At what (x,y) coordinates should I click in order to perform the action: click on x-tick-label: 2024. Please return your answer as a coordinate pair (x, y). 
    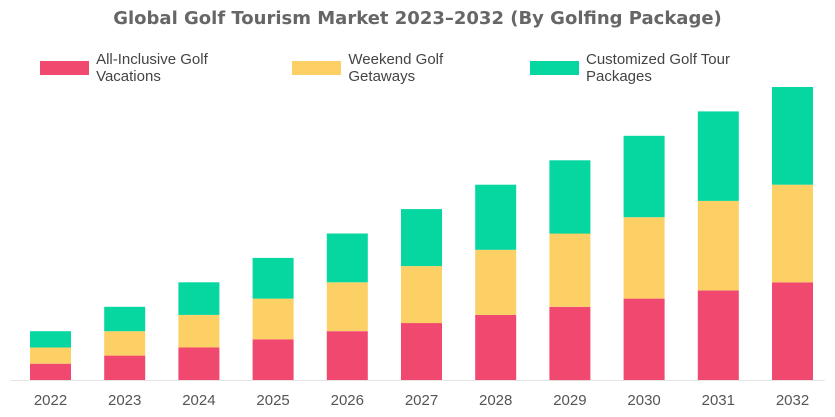
    Looking at the image, I should click on (198, 400).